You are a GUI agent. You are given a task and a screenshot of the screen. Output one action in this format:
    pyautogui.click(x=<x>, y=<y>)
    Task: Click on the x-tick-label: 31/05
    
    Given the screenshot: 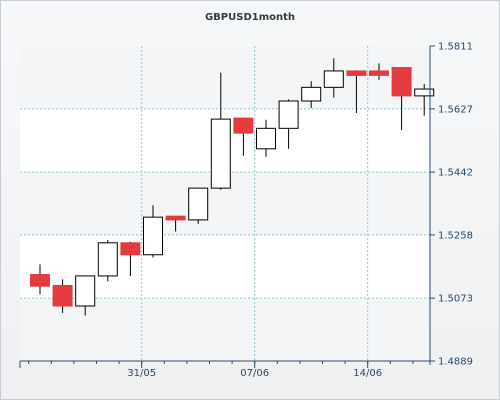 What is the action you would take?
    pyautogui.click(x=141, y=373)
    